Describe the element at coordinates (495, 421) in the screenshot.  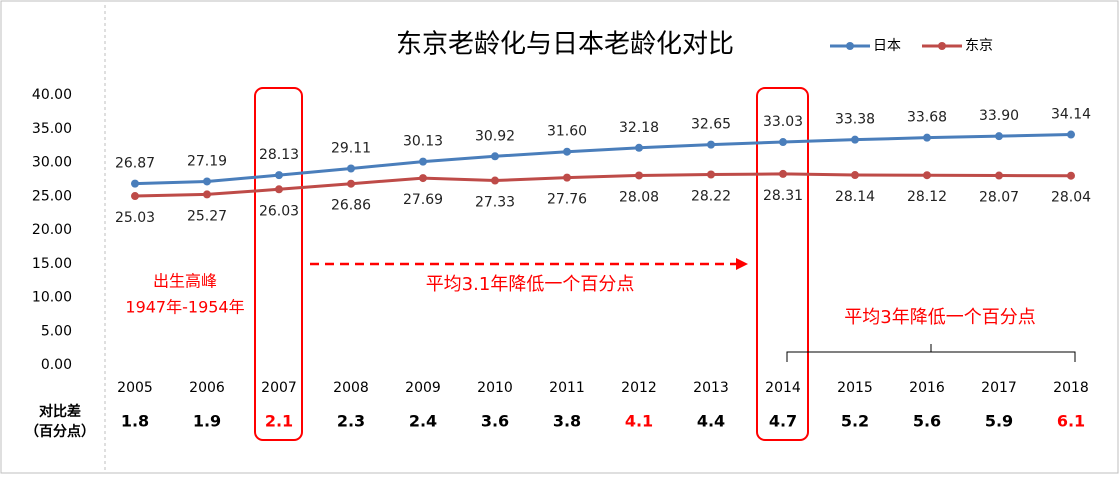
I see `difference-value: 3.6` at that location.